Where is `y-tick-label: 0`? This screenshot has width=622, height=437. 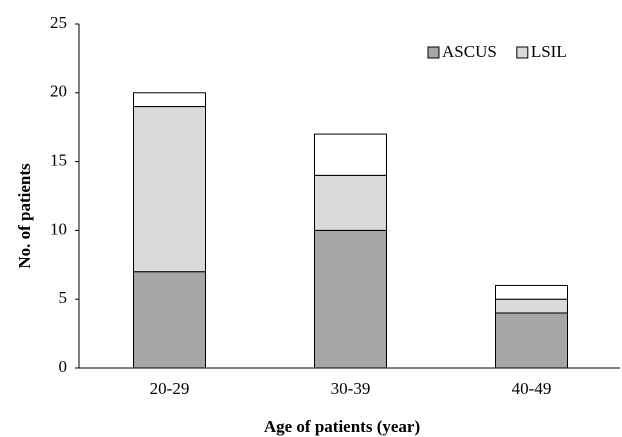 y-tick-label: 0 is located at coordinates (63, 366).